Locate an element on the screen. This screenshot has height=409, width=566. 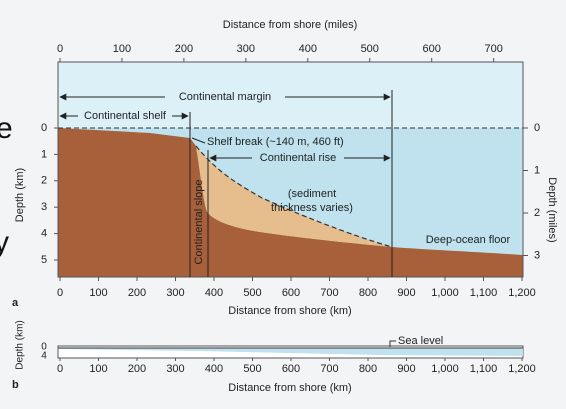
axis-title: Distance from shore (miles) is located at coordinates (290, 25).